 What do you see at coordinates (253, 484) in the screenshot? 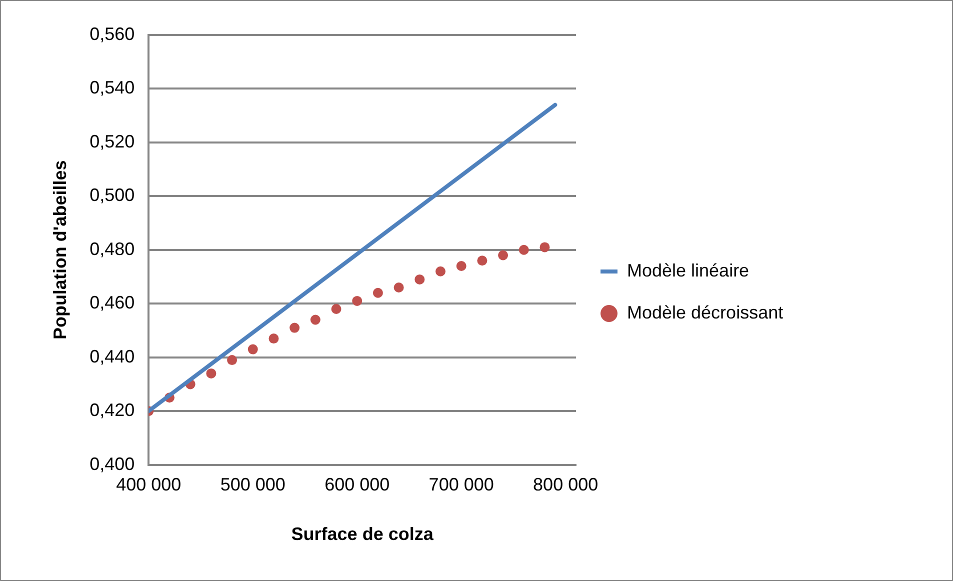
I see `x-tick-label: 500 000` at bounding box center [253, 484].